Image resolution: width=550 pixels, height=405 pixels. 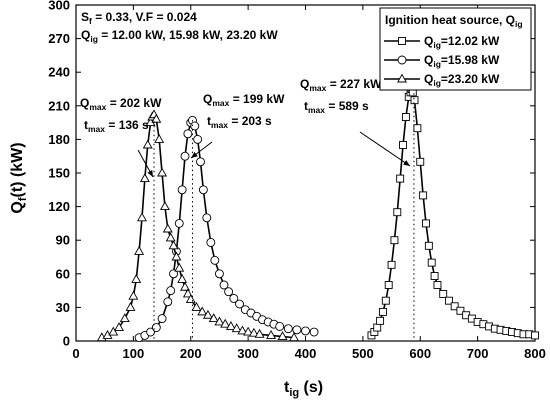 I want to click on x-tick-label: 400, so click(x=306, y=353).